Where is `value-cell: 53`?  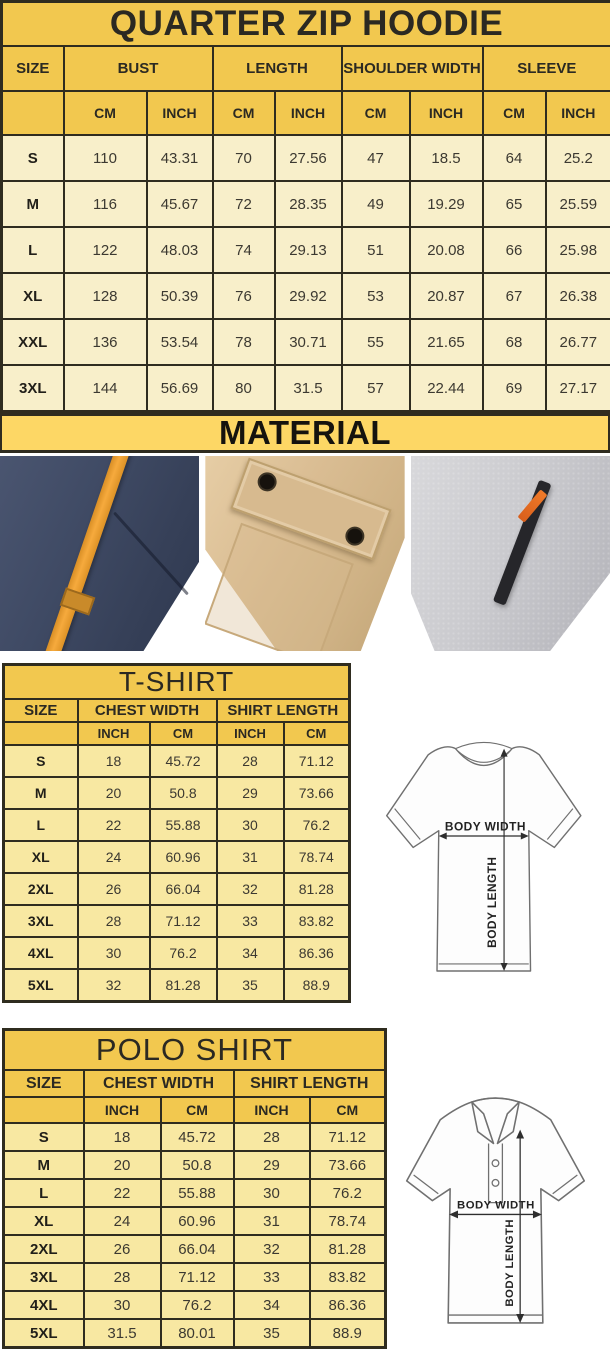
value-cell: 53 is located at coordinates (375, 296).